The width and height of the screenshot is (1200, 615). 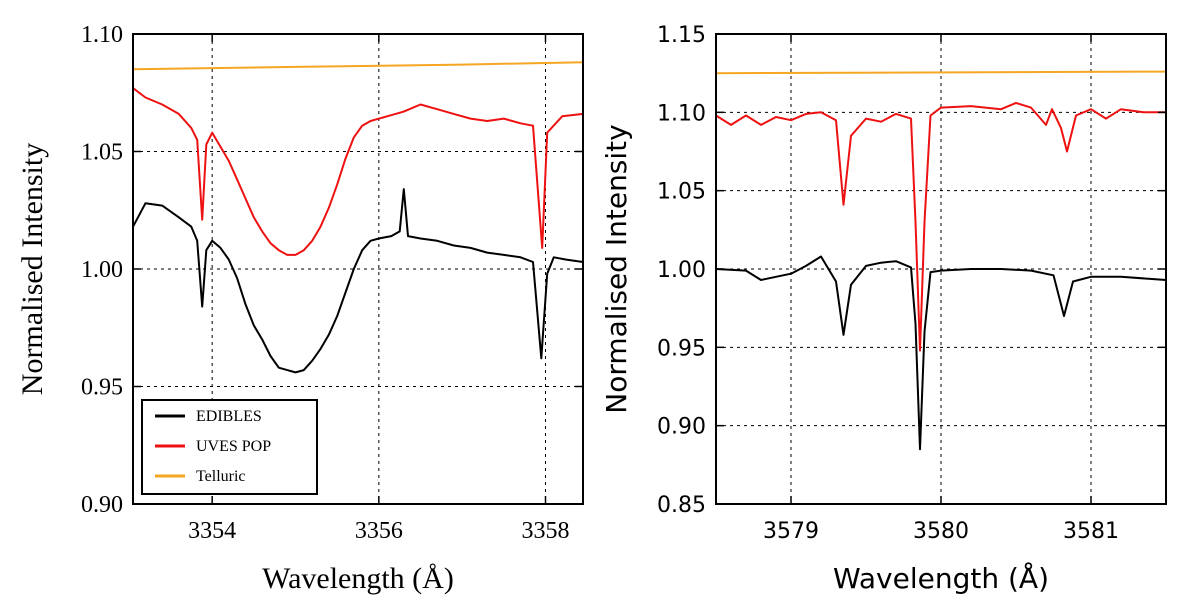 What do you see at coordinates (102, 153) in the screenshot?
I see `left-y-tick-label: 1.05` at bounding box center [102, 153].